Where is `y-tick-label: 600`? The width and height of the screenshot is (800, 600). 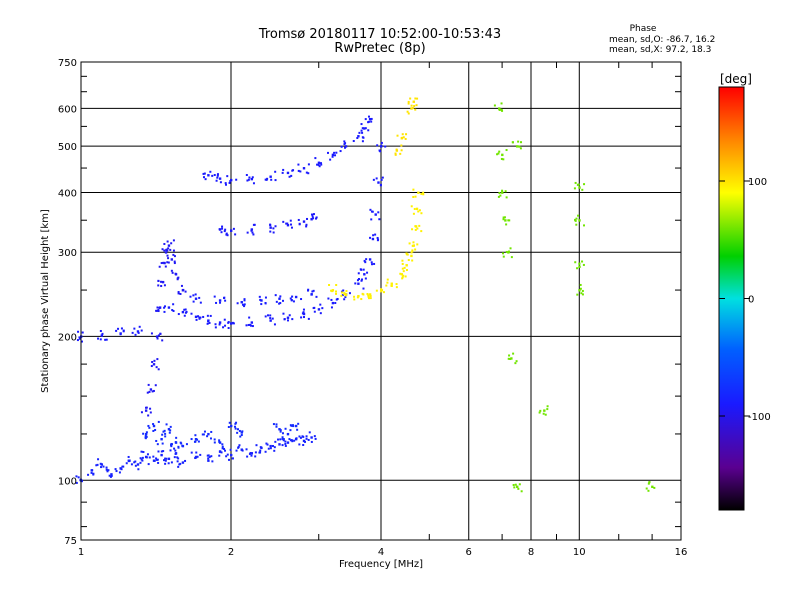 y-tick-label: 600 is located at coordinates (67, 109).